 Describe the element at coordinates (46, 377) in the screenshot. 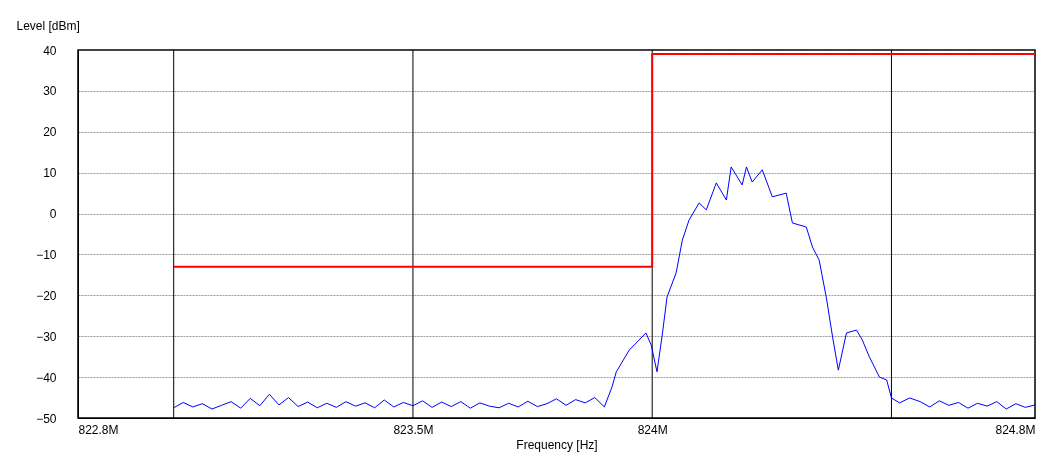

I see `y-tick-label: −40` at that location.